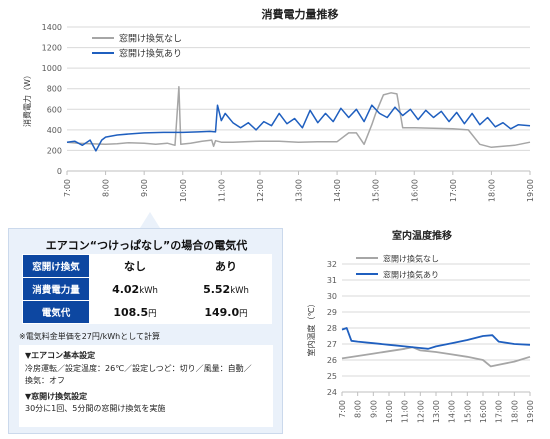 This screenshot has width=550, height=439. What do you see at coordinates (56, 312) in the screenshot?
I see `cost-row-label: 電気代` at bounding box center [56, 312].